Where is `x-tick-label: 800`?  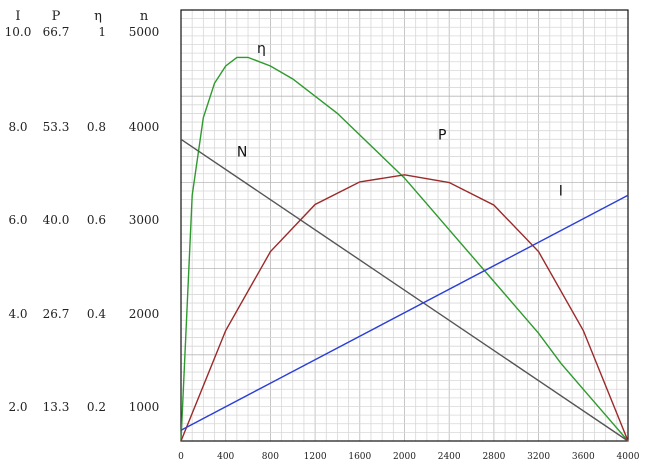 x-tick-label: 800 is located at coordinates (270, 457).